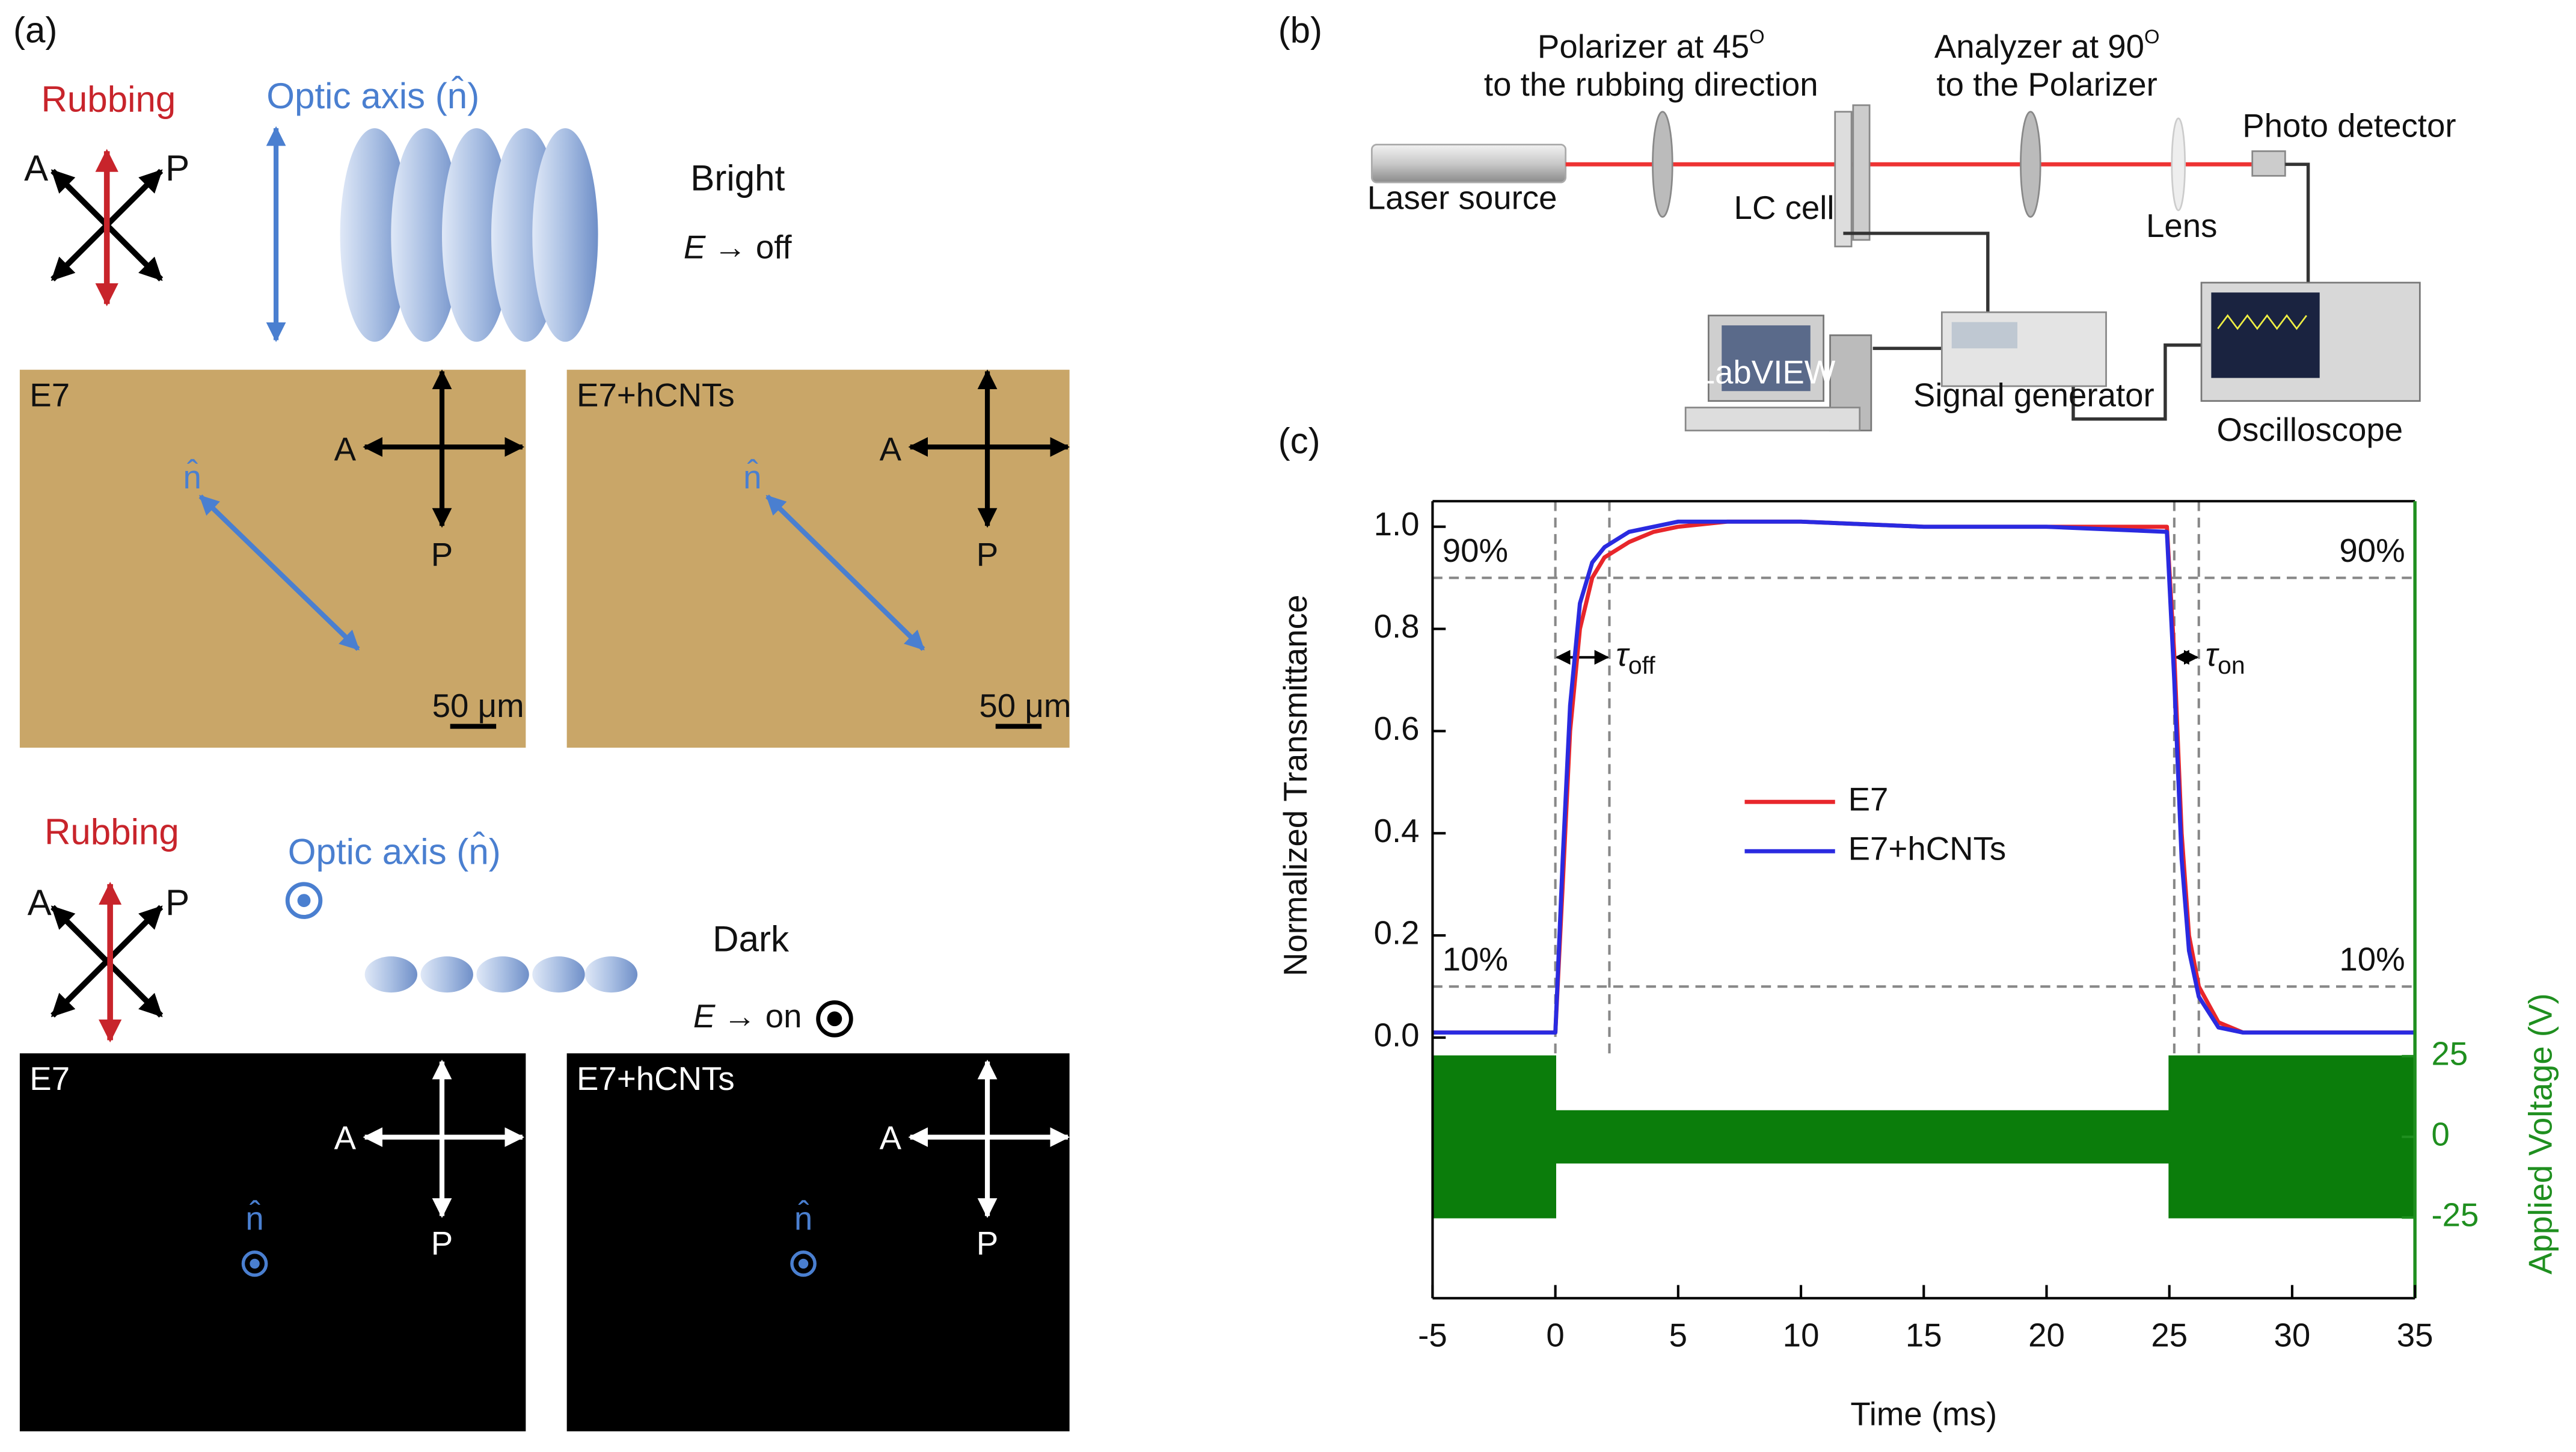 The width and height of the screenshot is (2576, 1452). I want to click on polarizer-label: Polarizer at 45O, so click(1651, 45).